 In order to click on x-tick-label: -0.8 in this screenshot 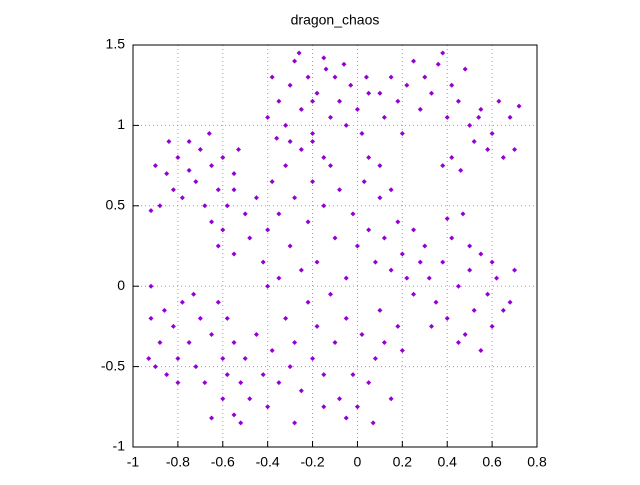, I will do `click(178, 462)`.